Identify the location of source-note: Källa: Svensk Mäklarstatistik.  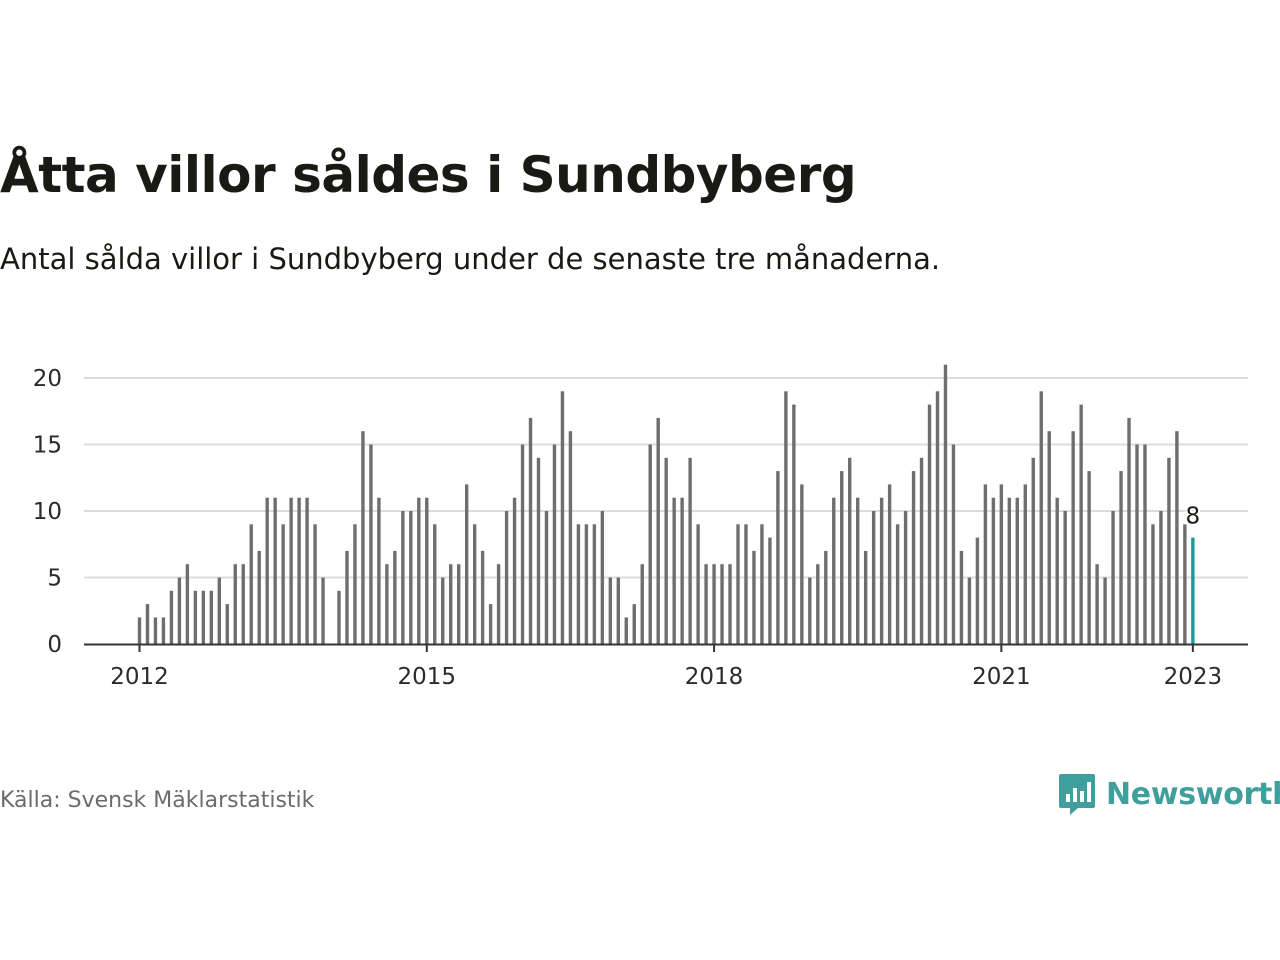
(157, 800).